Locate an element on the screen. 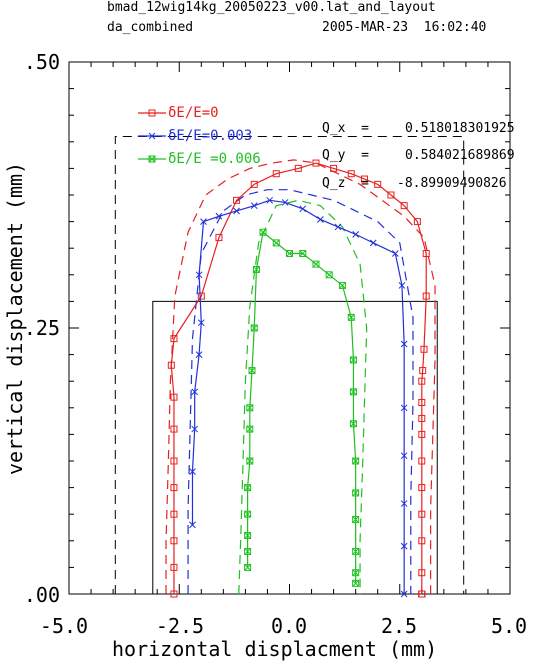 Image resolution: width=539 pixels, height=663 pixels. legend-label-2: δE/E =0.006 is located at coordinates (214, 159).